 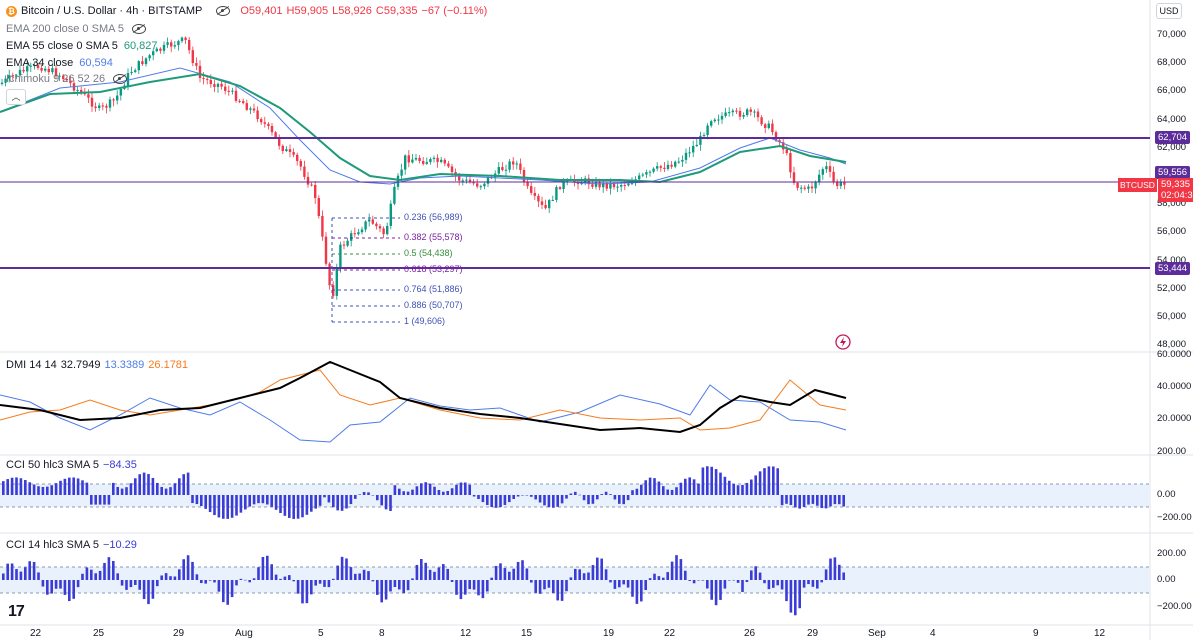 What do you see at coordinates (97, 365) in the screenshot?
I see `dmi-legend: DMI 14 14 32.7949 13.3389 26.1781` at bounding box center [97, 365].